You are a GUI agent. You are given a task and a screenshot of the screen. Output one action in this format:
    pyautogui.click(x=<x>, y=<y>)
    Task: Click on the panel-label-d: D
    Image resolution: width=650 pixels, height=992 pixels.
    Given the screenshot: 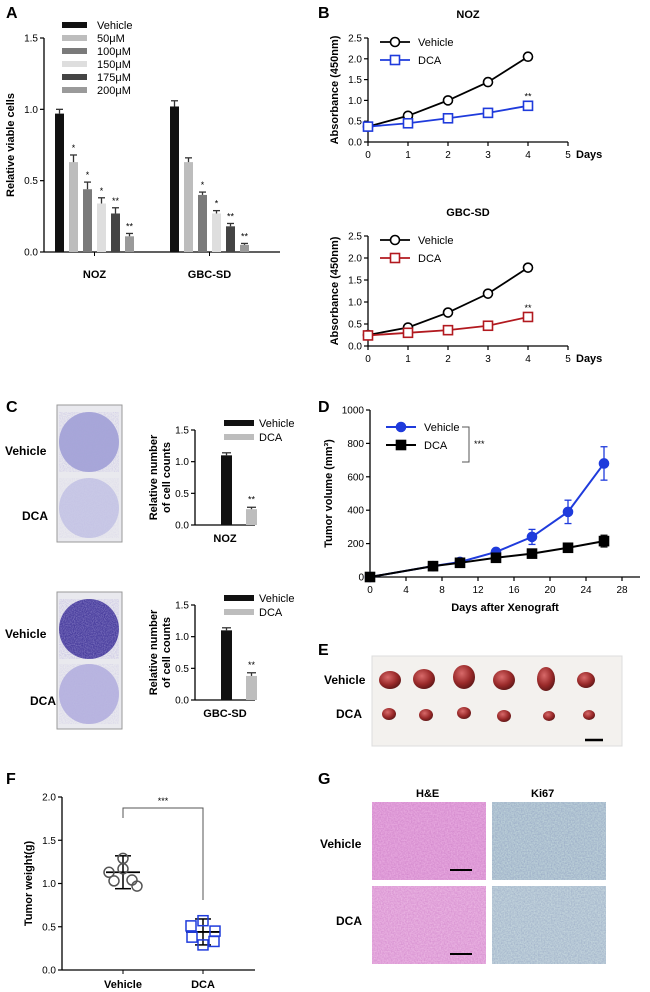 What is the action you would take?
    pyautogui.click(x=324, y=407)
    